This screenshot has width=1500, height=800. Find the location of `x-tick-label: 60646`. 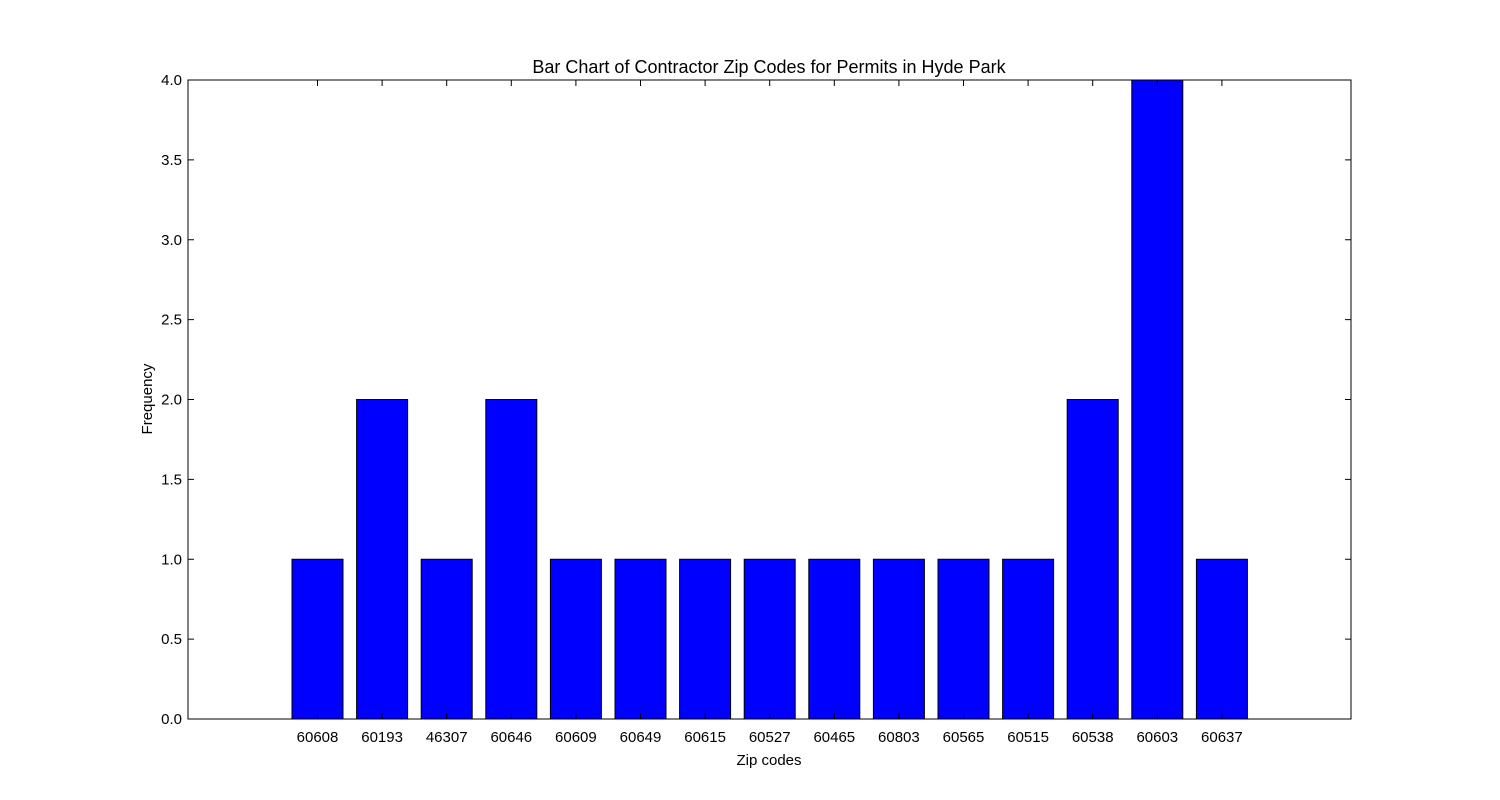

x-tick-label: 60646 is located at coordinates (511, 737).